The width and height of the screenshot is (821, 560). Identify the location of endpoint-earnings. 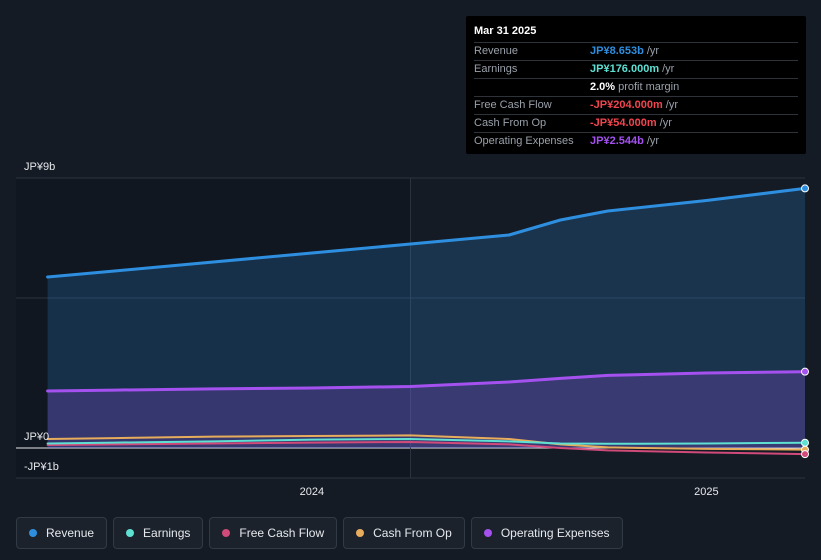
(805, 442).